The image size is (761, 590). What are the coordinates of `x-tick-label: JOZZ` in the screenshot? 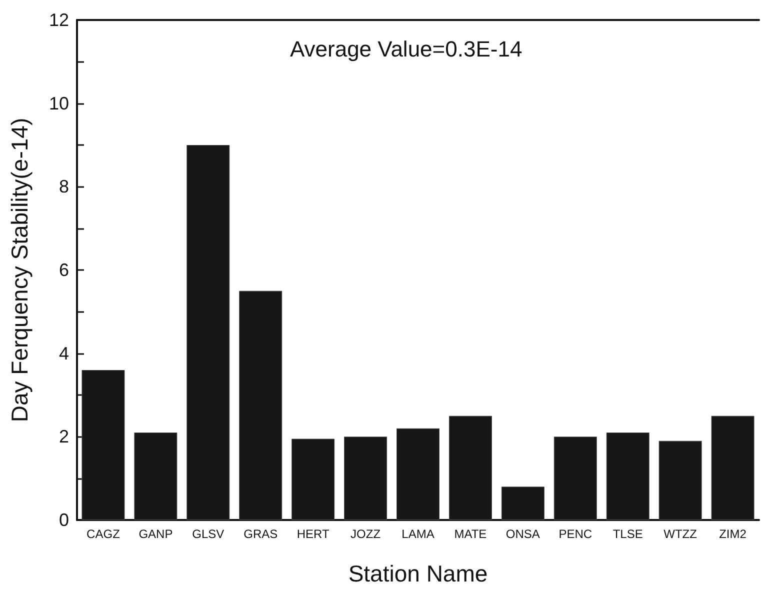 It's located at (365, 534).